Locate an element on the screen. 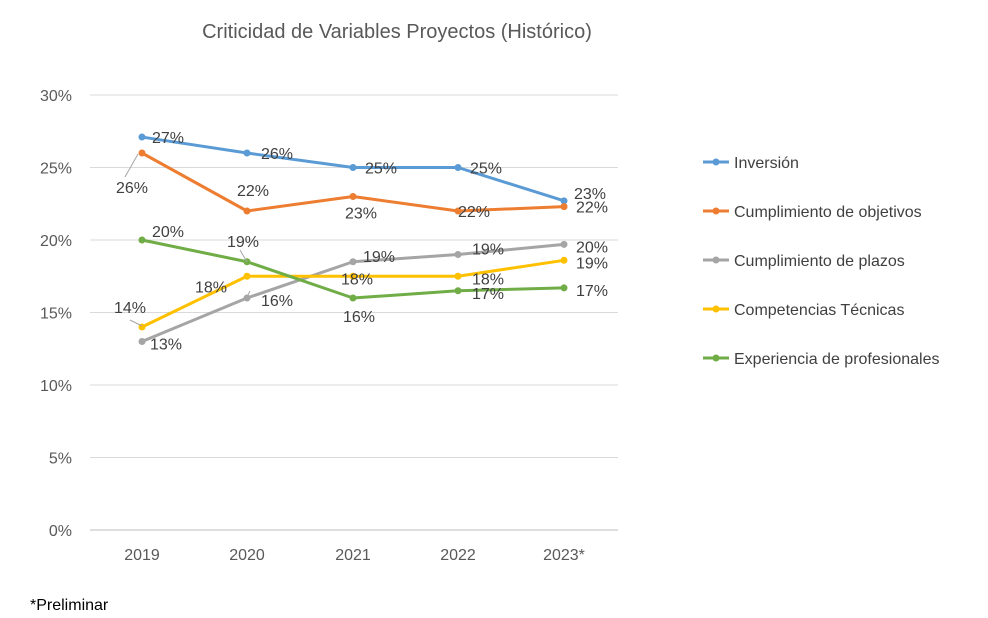 The height and width of the screenshot is (618, 988). x-tick-label: 2022 is located at coordinates (458, 555).